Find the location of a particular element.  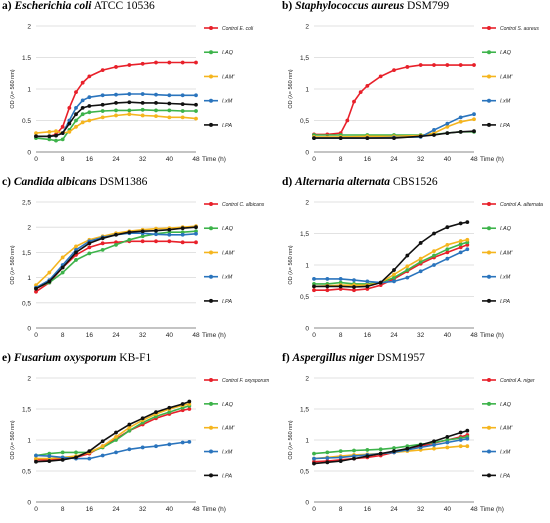

x-tick-label: 0 is located at coordinates (36, 335).